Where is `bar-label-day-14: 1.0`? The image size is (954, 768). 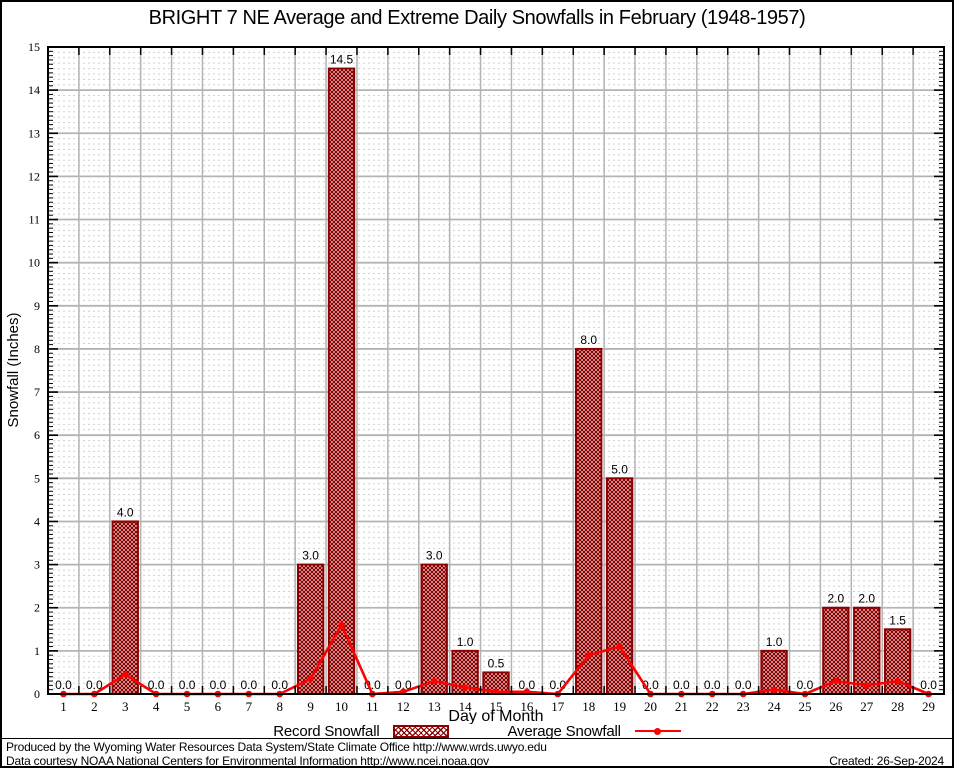
bar-label-day-14: 1.0 is located at coordinates (465, 642).